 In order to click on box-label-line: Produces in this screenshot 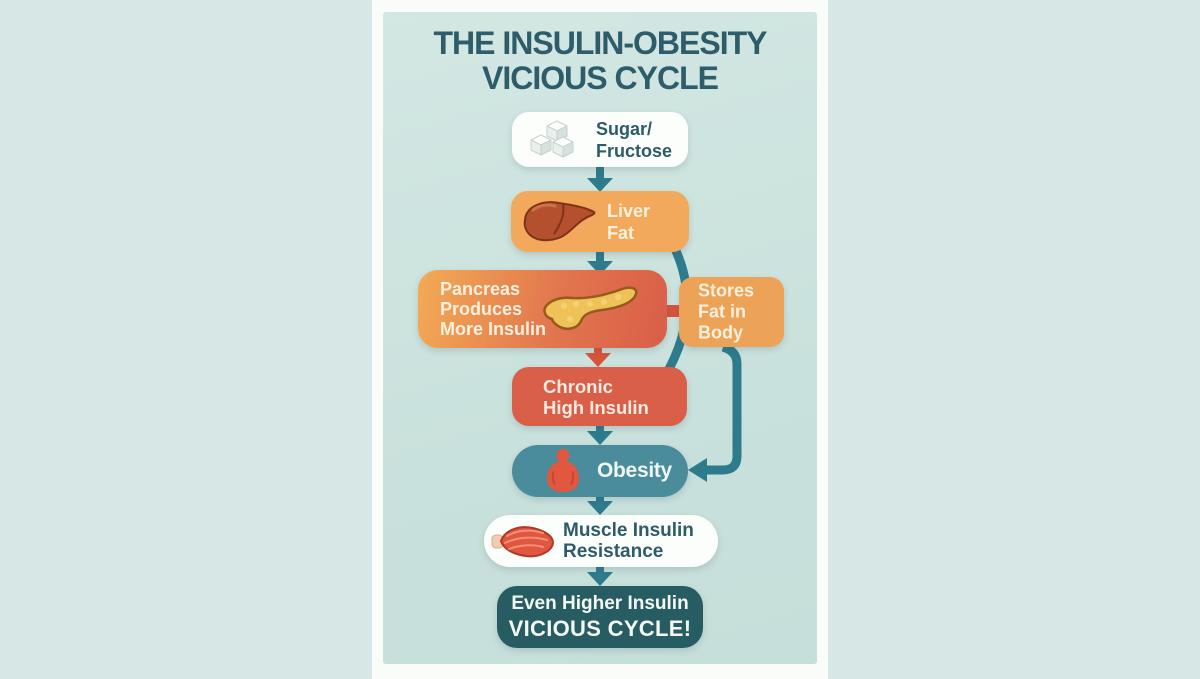, I will do `click(481, 309)`.